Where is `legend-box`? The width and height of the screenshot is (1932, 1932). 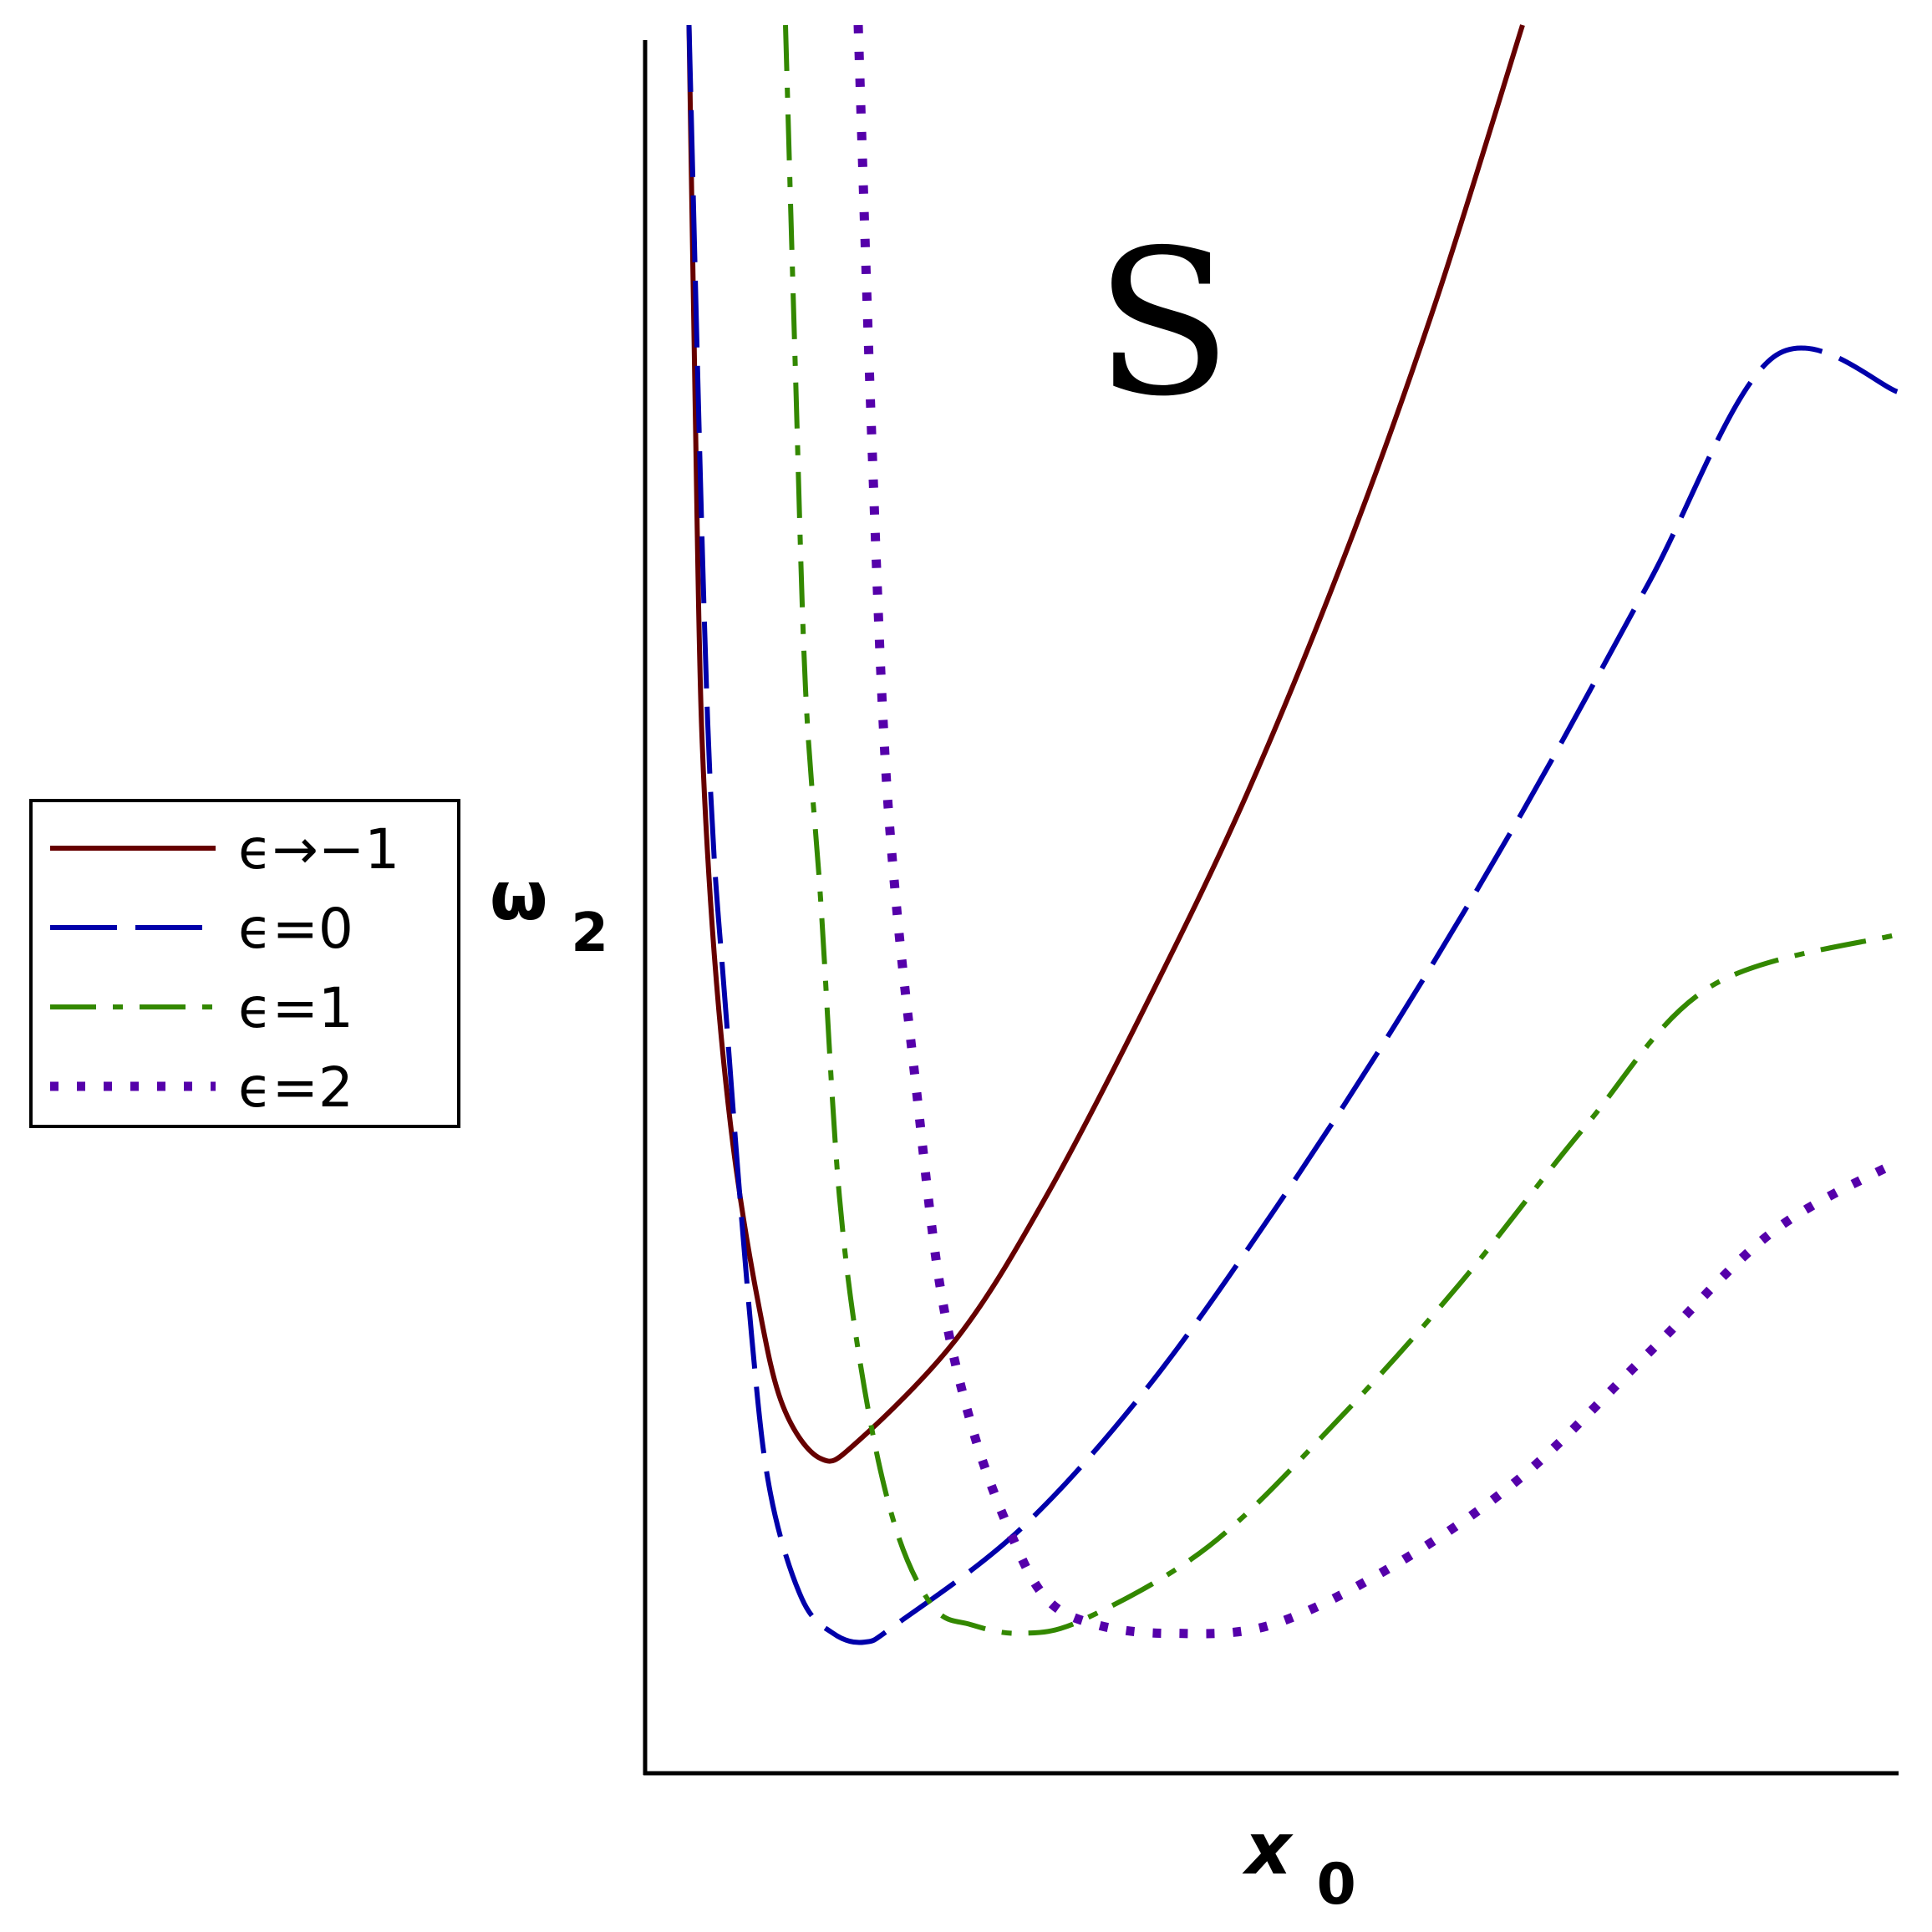 legend-box is located at coordinates (244, 963).